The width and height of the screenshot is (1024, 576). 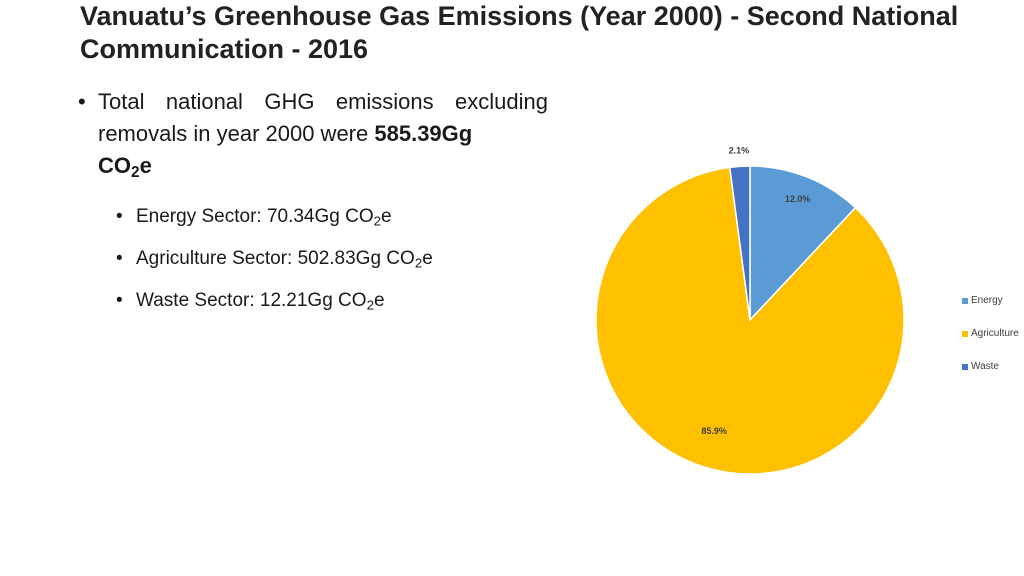 I want to click on pie-slice-waste, so click(x=739, y=243).